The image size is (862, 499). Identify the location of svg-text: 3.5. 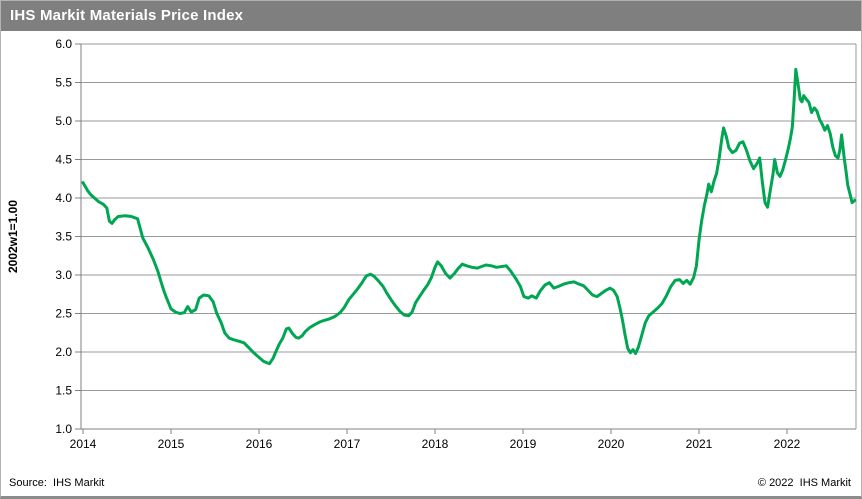
(63, 237).